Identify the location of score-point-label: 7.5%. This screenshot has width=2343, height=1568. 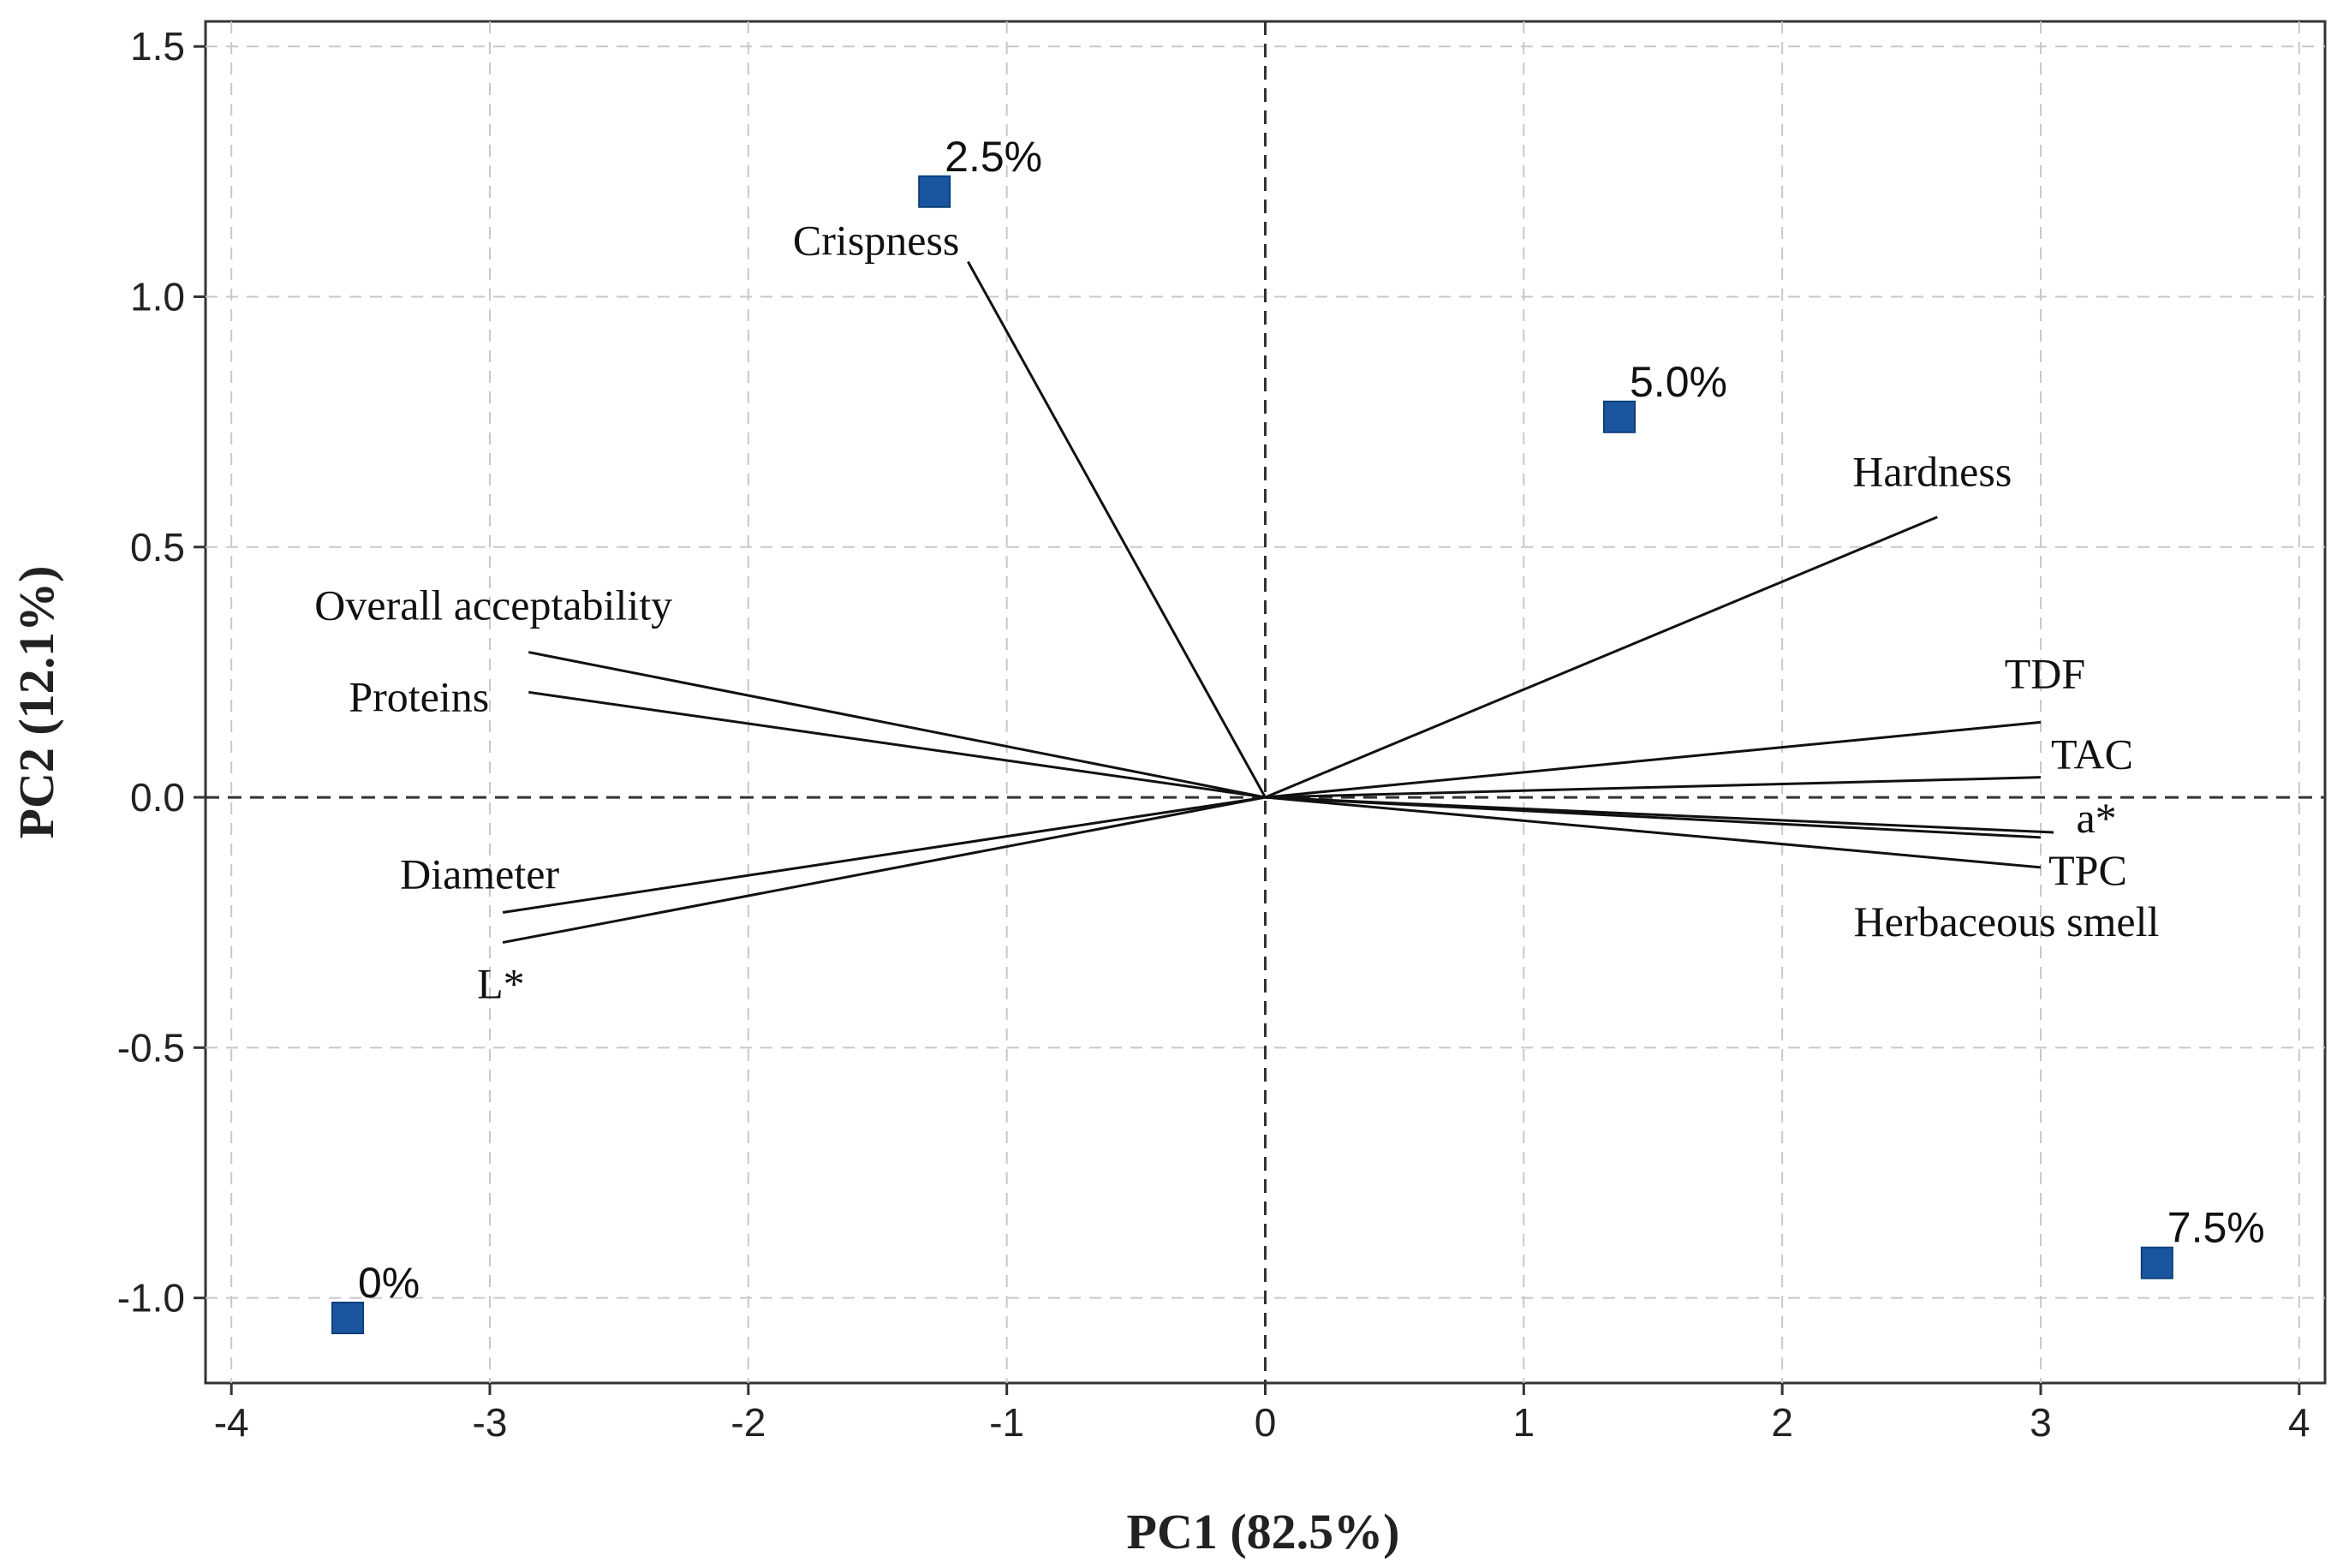
(2216, 1228).